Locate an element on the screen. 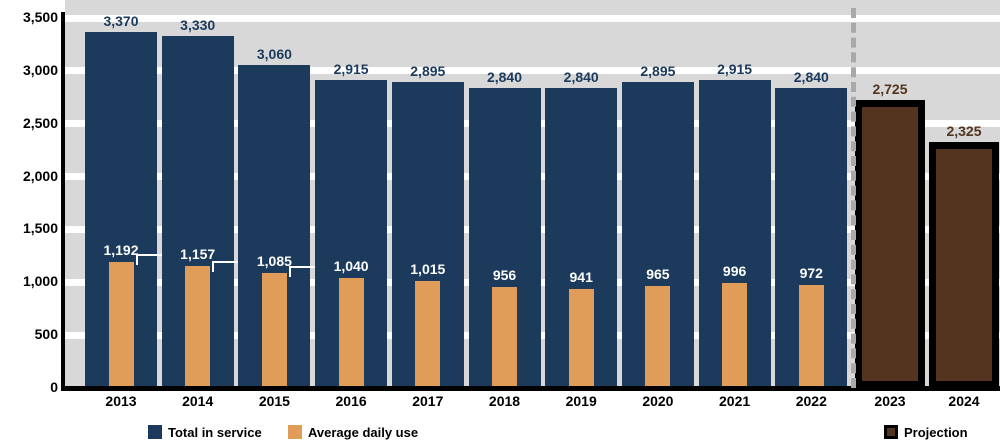  bar-total-value-label: 3,330 is located at coordinates (198, 24).